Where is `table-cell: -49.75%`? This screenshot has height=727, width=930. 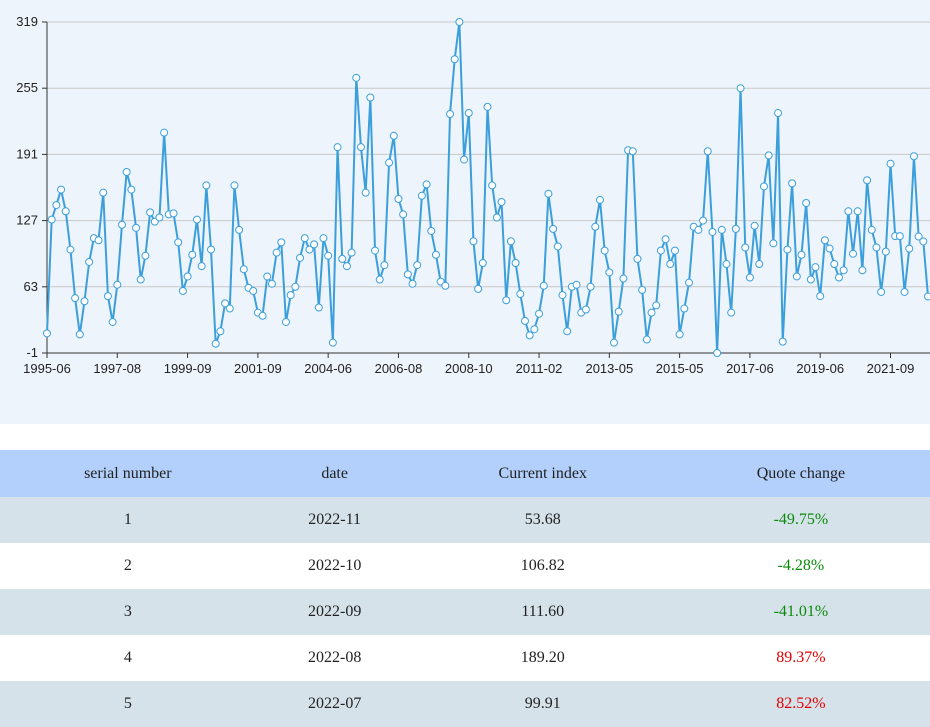
table-cell: -49.75% is located at coordinates (801, 520).